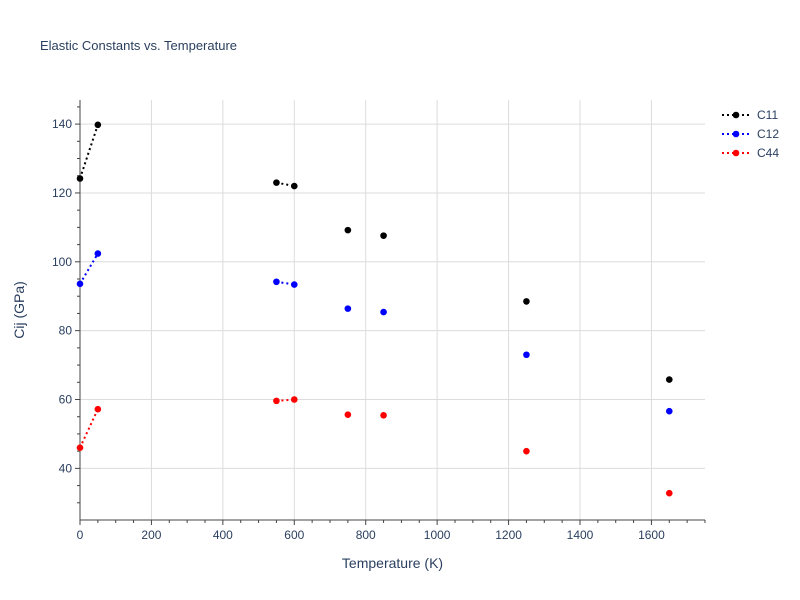 Image resolution: width=800 pixels, height=600 pixels. Describe the element at coordinates (151, 535) in the screenshot. I see `x-tick-label: 200` at that location.